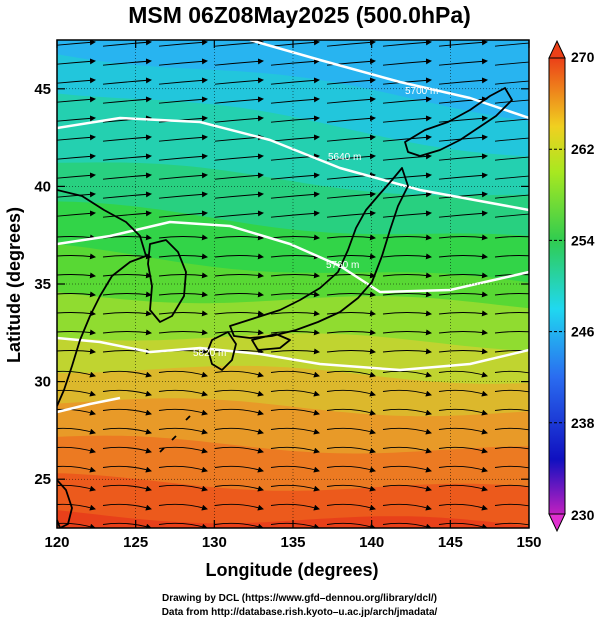 This screenshot has height=625, width=599. I want to click on y-tick-label: 25, so click(42, 479).